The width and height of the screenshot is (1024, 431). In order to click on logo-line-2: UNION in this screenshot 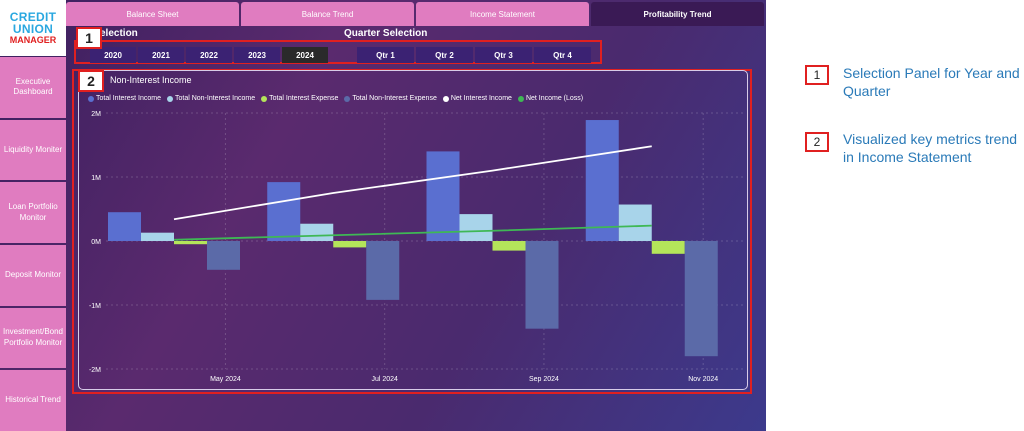, I will do `click(33, 29)`.